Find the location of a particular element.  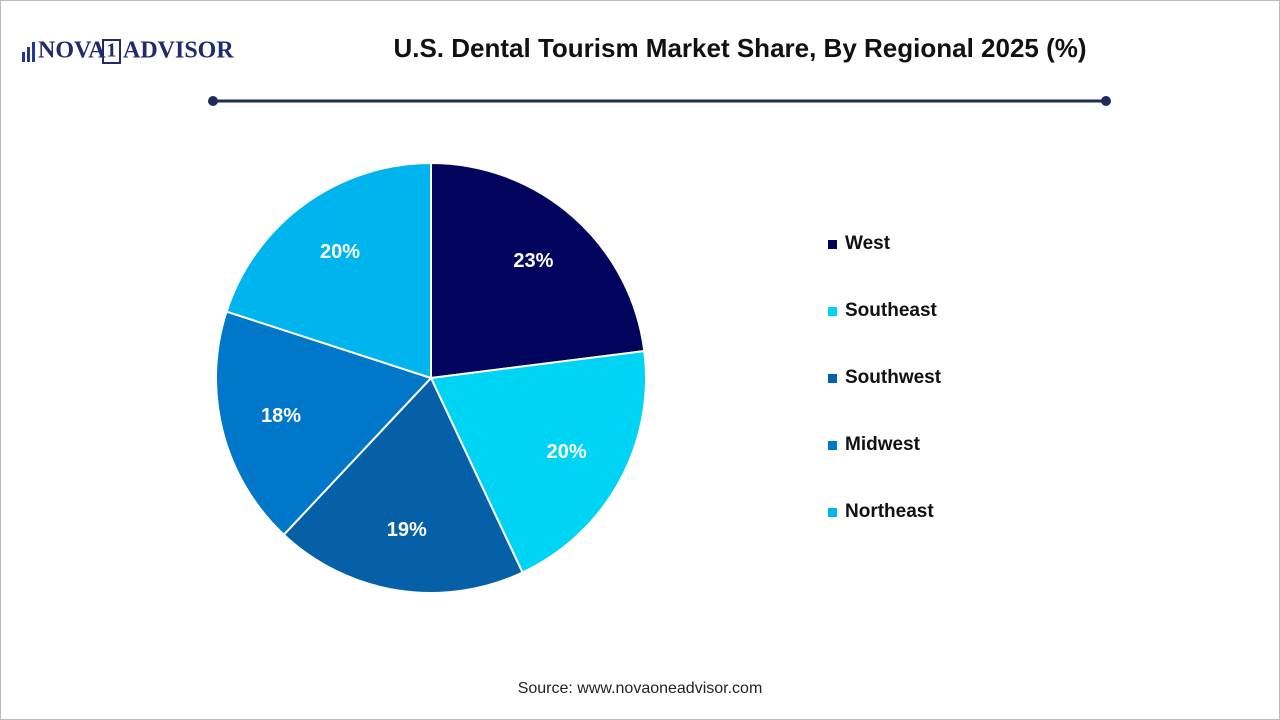

logo-box is located at coordinates (111, 51).